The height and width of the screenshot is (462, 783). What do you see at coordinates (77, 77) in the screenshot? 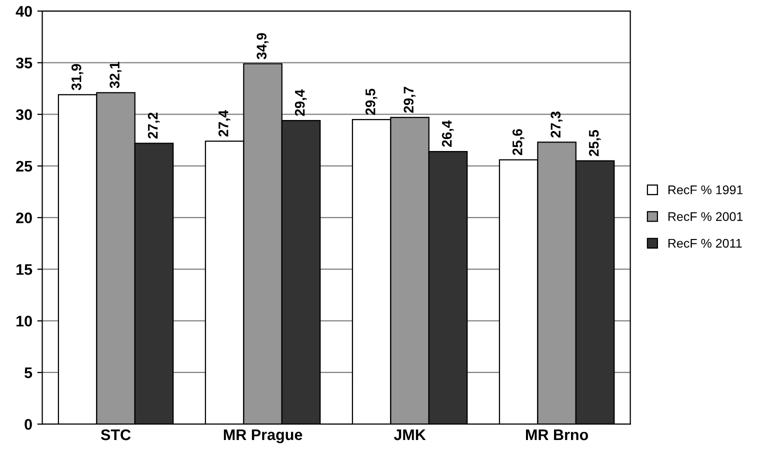
I see `data-label: 31,9` at bounding box center [77, 77].